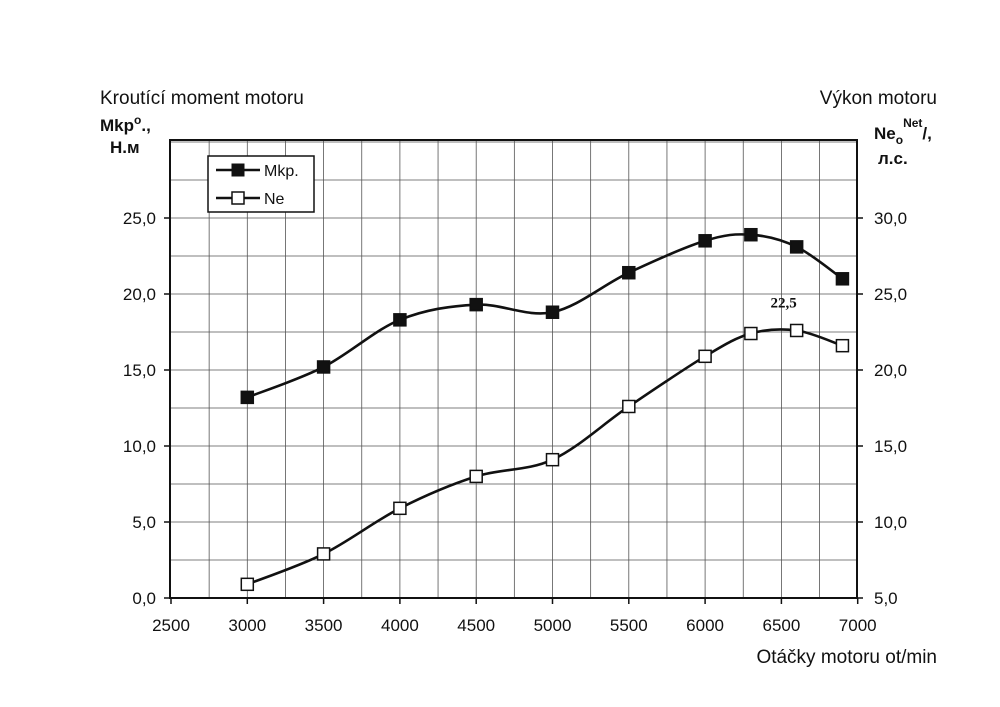  I want to click on peak-annotation: 22,5, so click(784, 303).